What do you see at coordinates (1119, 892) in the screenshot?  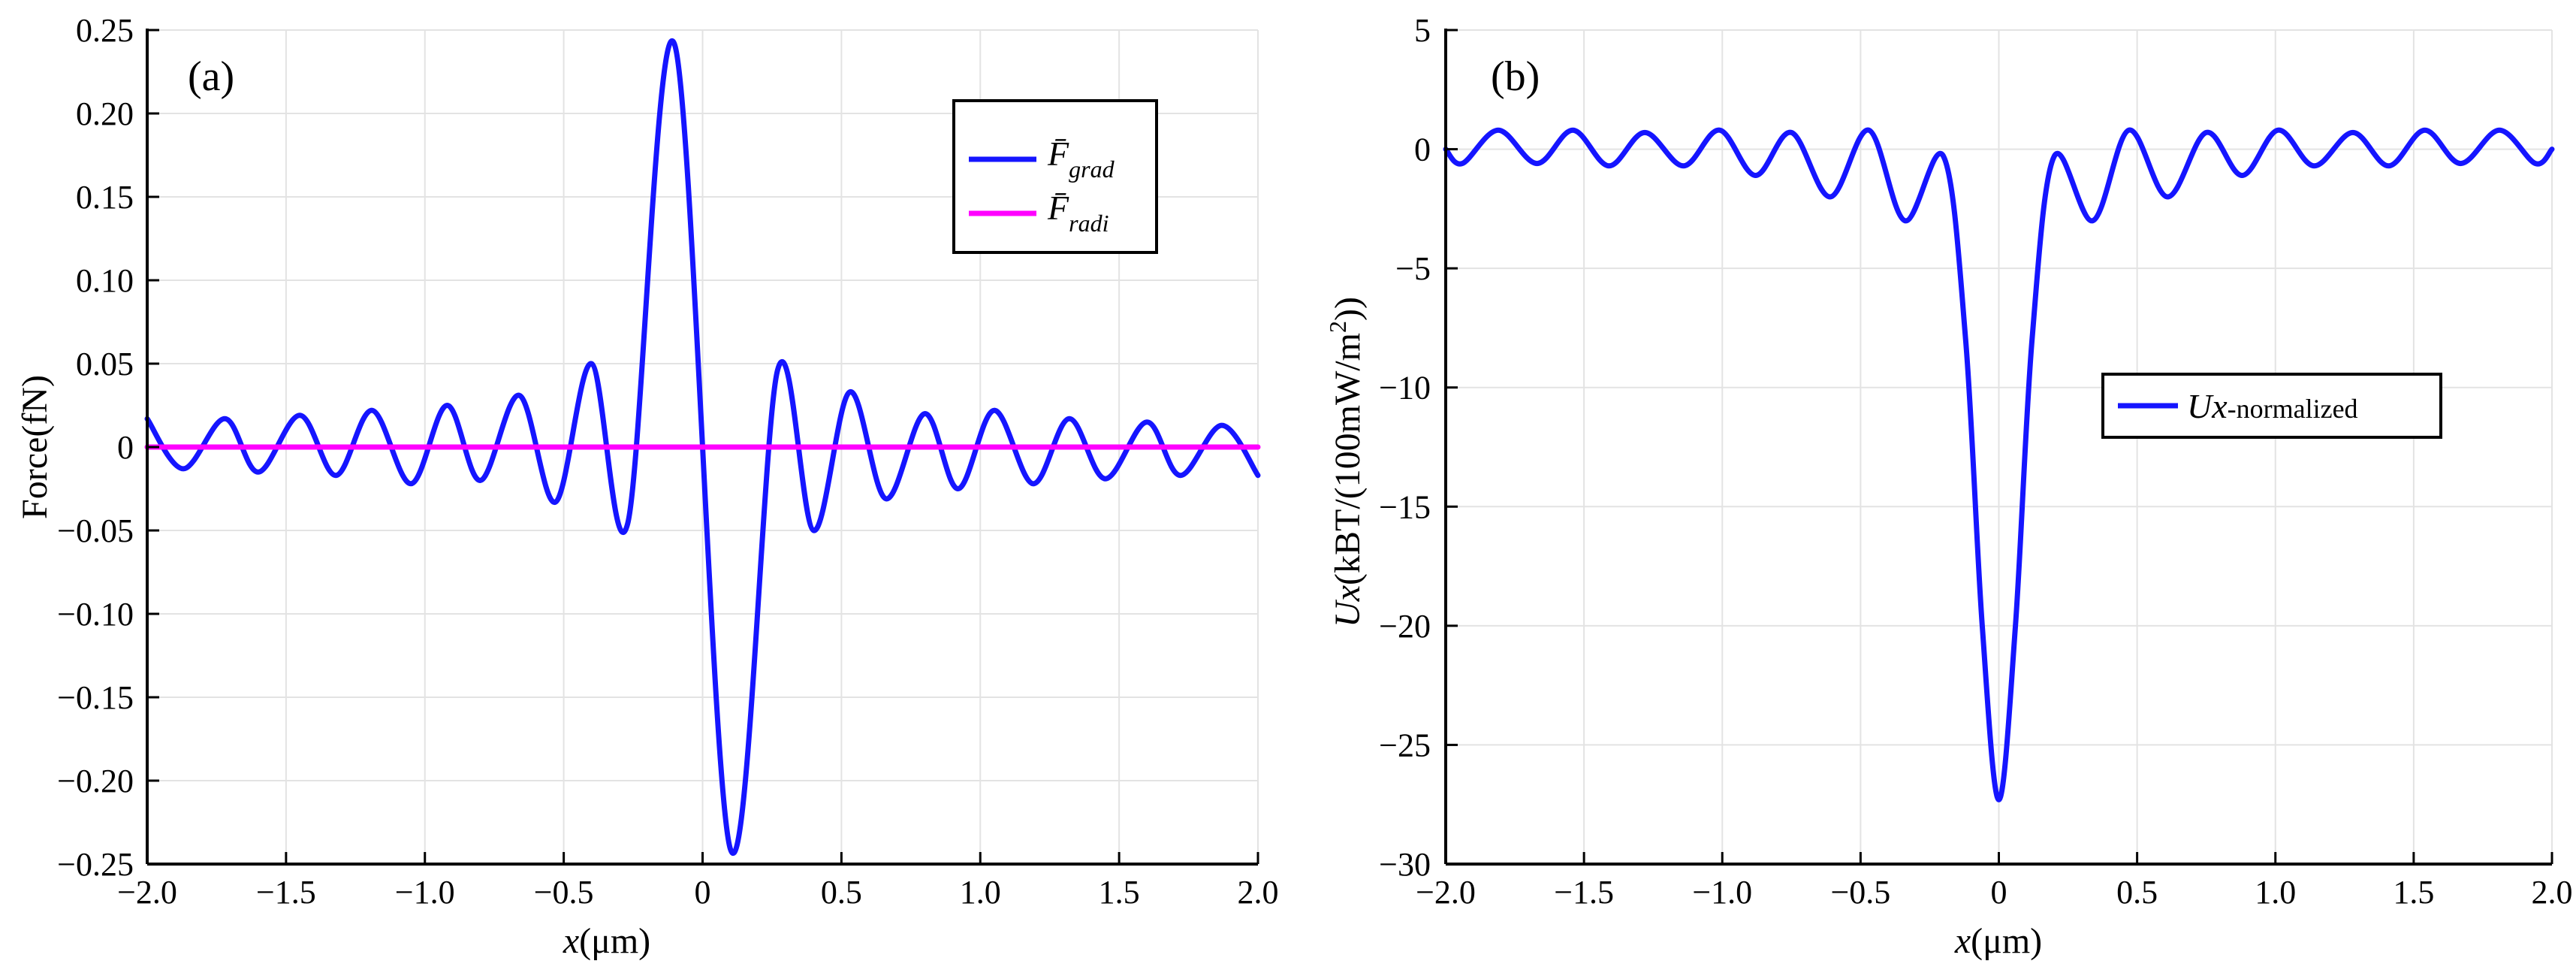 I see `panel-a-x-tick-label: 1.5` at bounding box center [1119, 892].